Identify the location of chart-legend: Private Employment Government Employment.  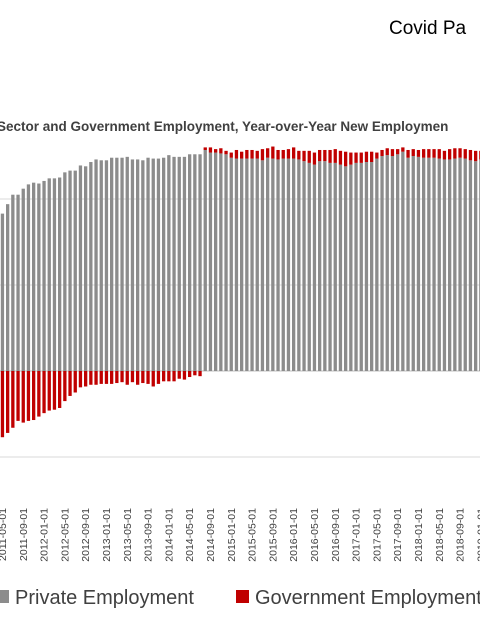
(240, 600).